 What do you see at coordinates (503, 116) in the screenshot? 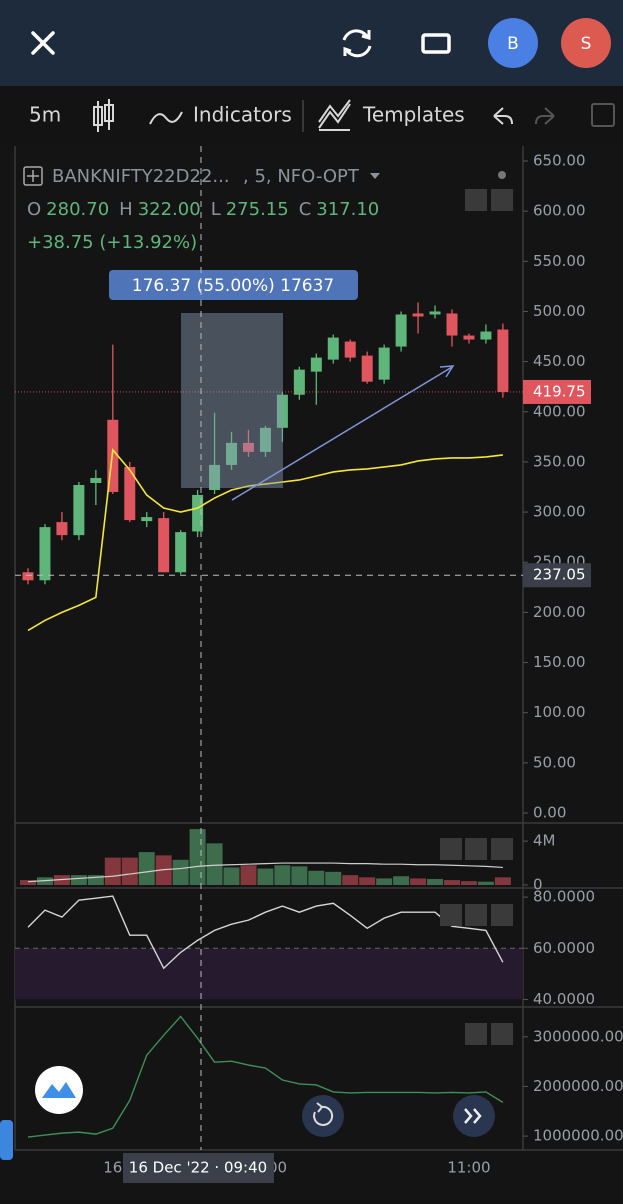
I see `undo-button` at bounding box center [503, 116].